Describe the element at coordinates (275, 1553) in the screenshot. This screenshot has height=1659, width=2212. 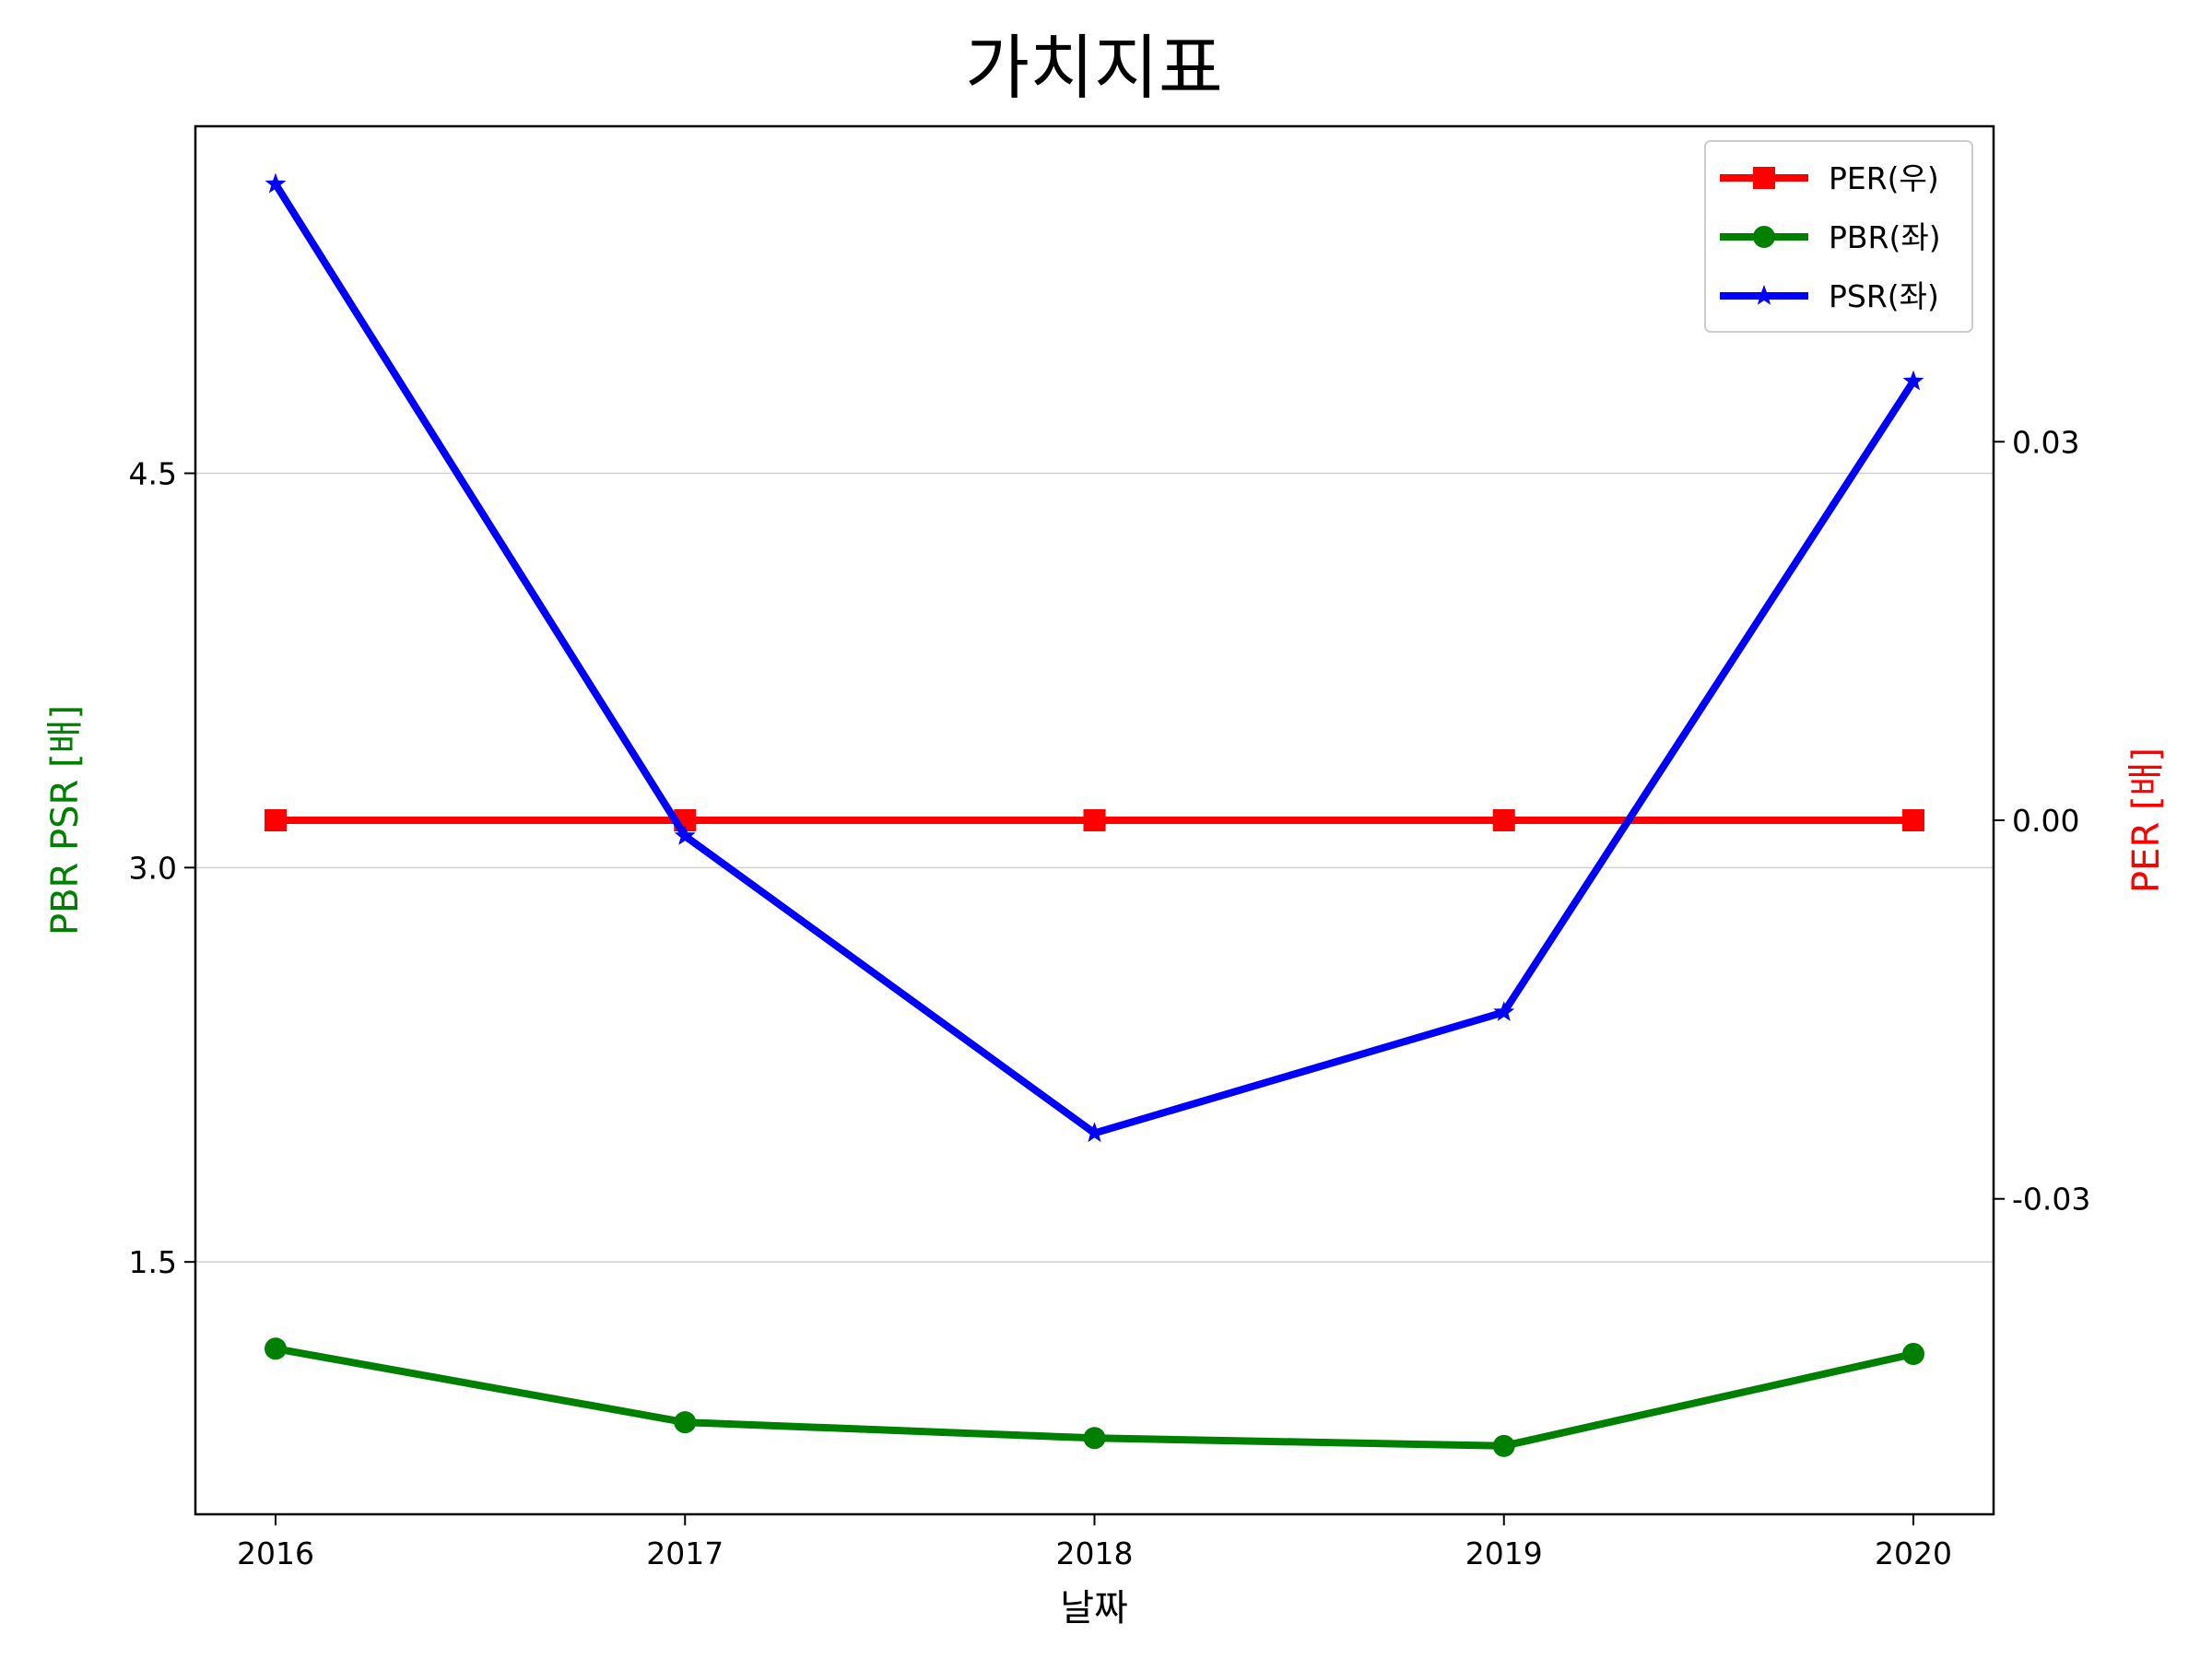
I see `x-tick-label: 2016` at that location.